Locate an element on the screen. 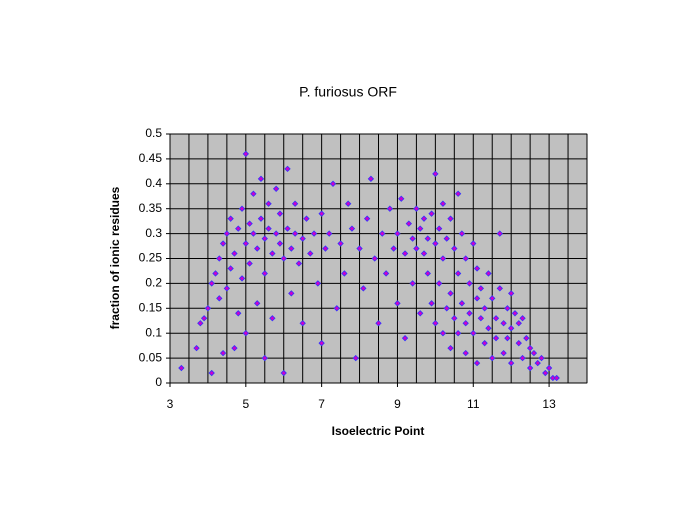 This screenshot has height=520, width=700. x-tick-label: 11 is located at coordinates (473, 404).